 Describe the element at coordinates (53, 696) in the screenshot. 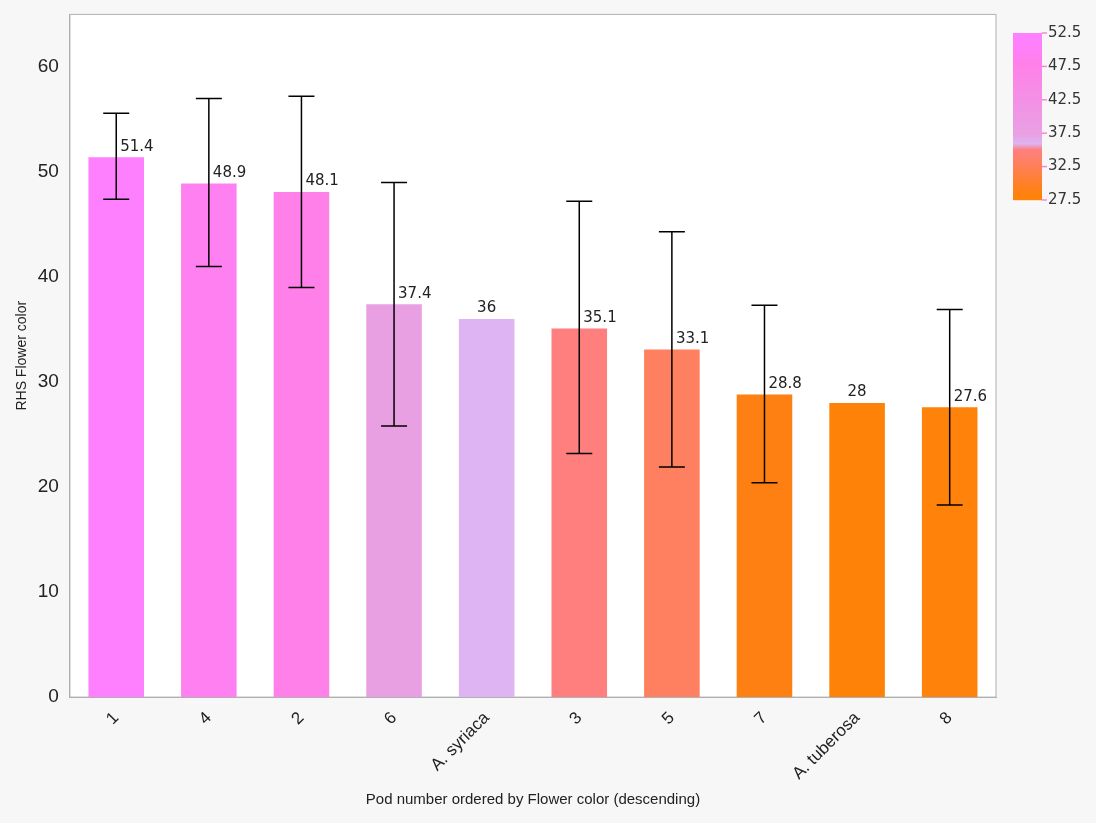

I see `y-tick-label: 0` at that location.